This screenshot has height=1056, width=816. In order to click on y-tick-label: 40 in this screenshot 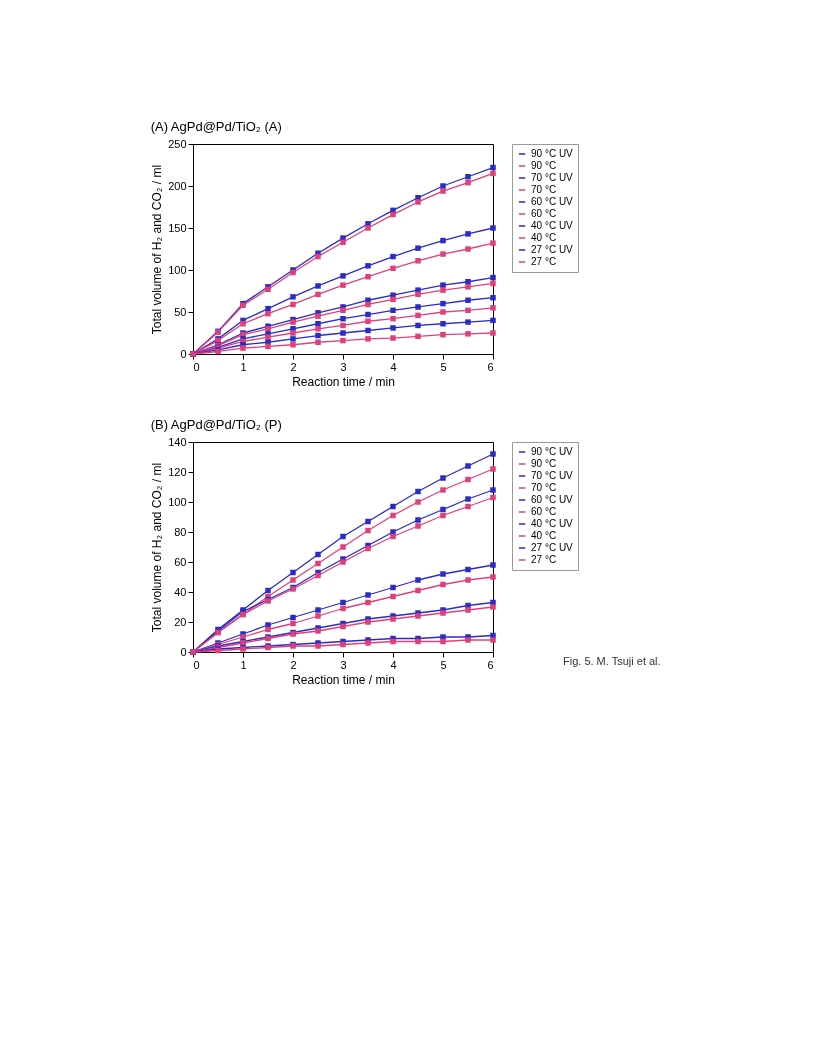, I will do `click(180, 591)`.